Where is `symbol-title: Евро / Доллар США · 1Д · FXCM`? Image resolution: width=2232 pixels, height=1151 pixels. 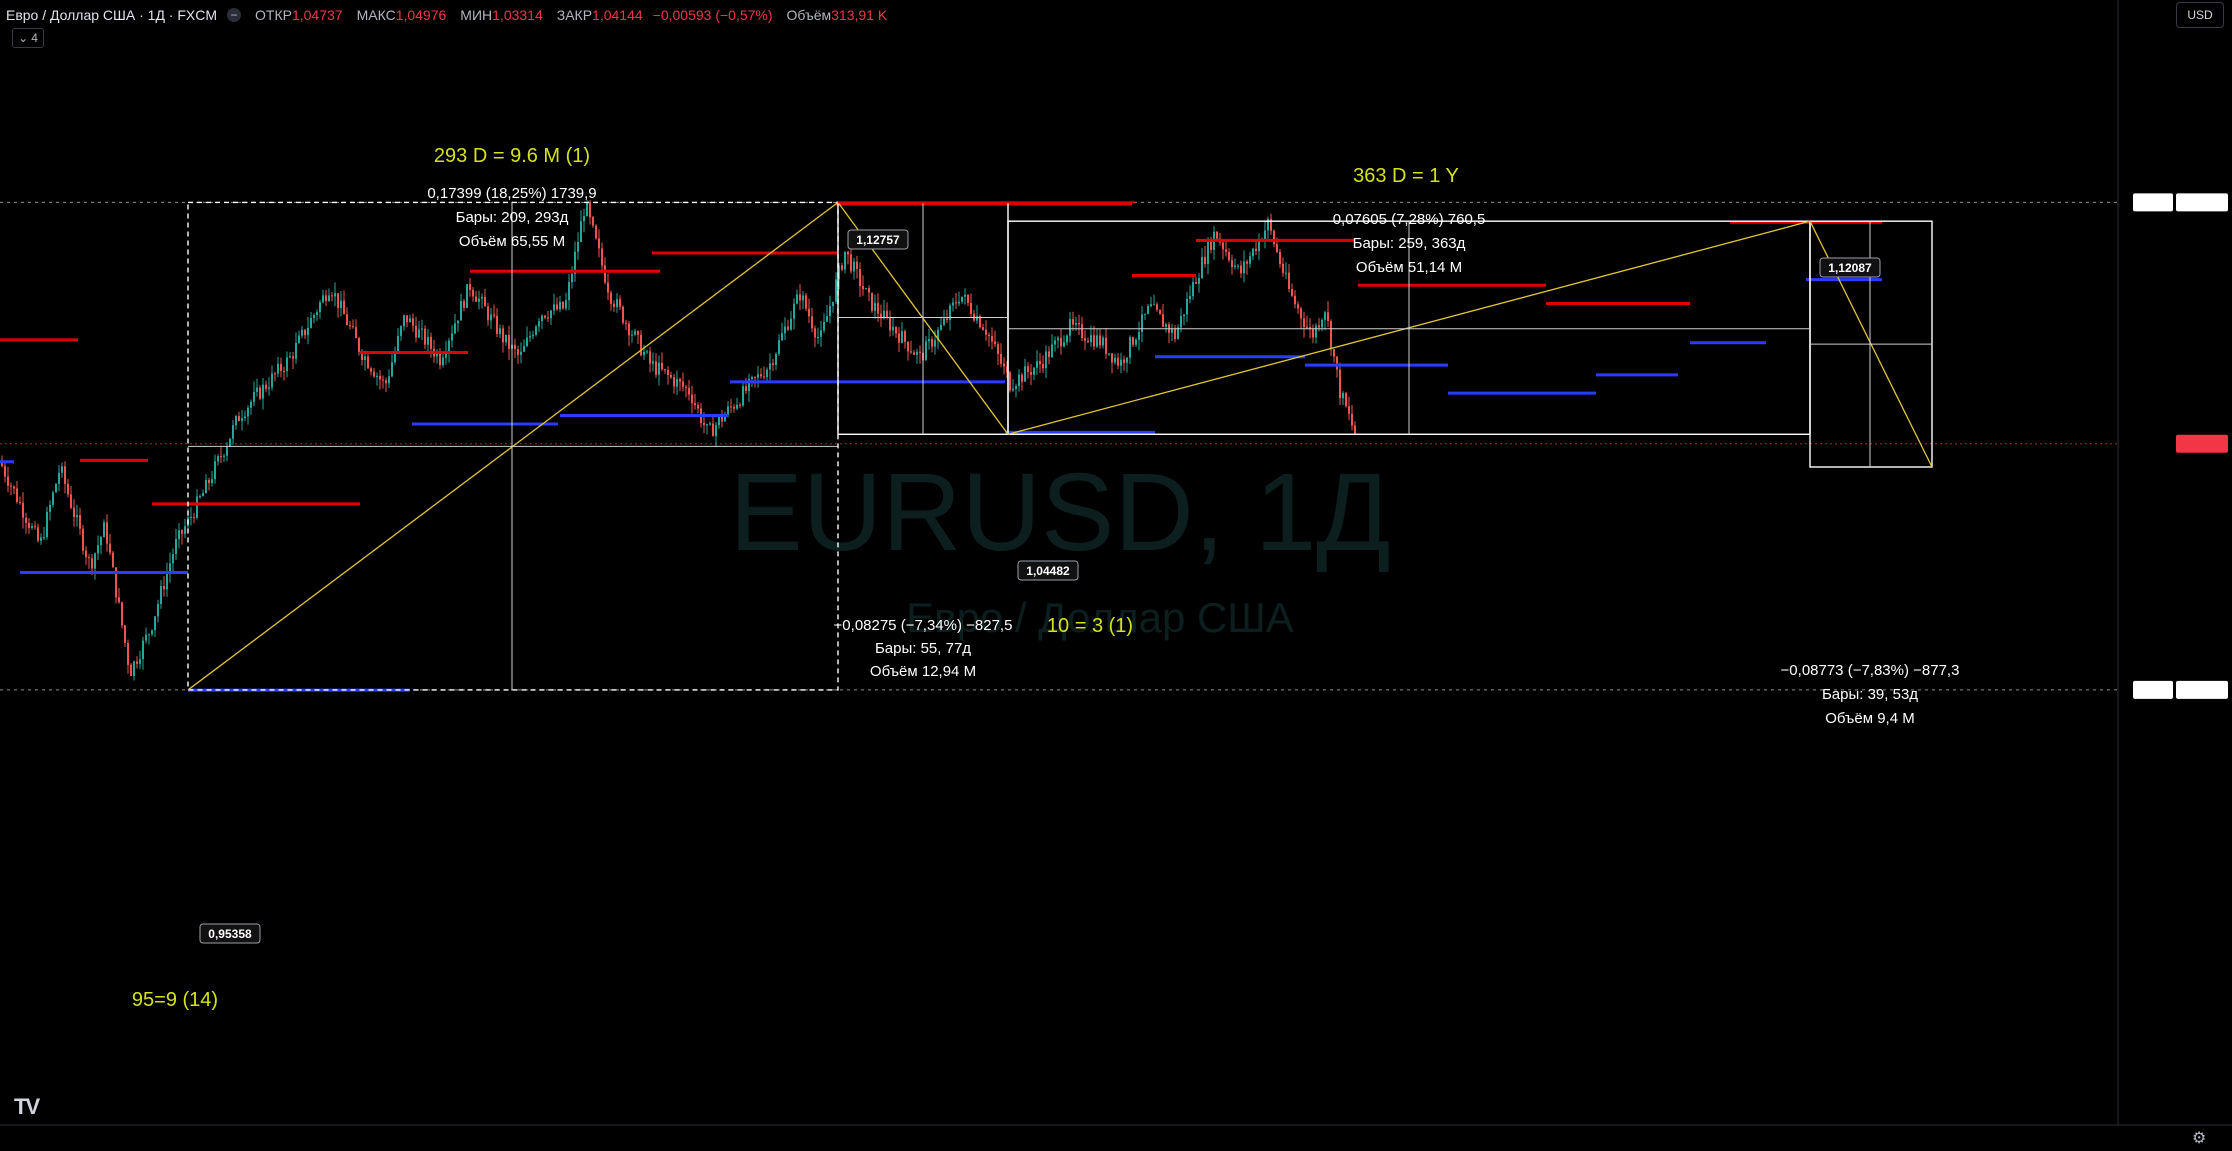
symbol-title: Евро / Доллар США · 1Д · FXCM is located at coordinates (112, 15).